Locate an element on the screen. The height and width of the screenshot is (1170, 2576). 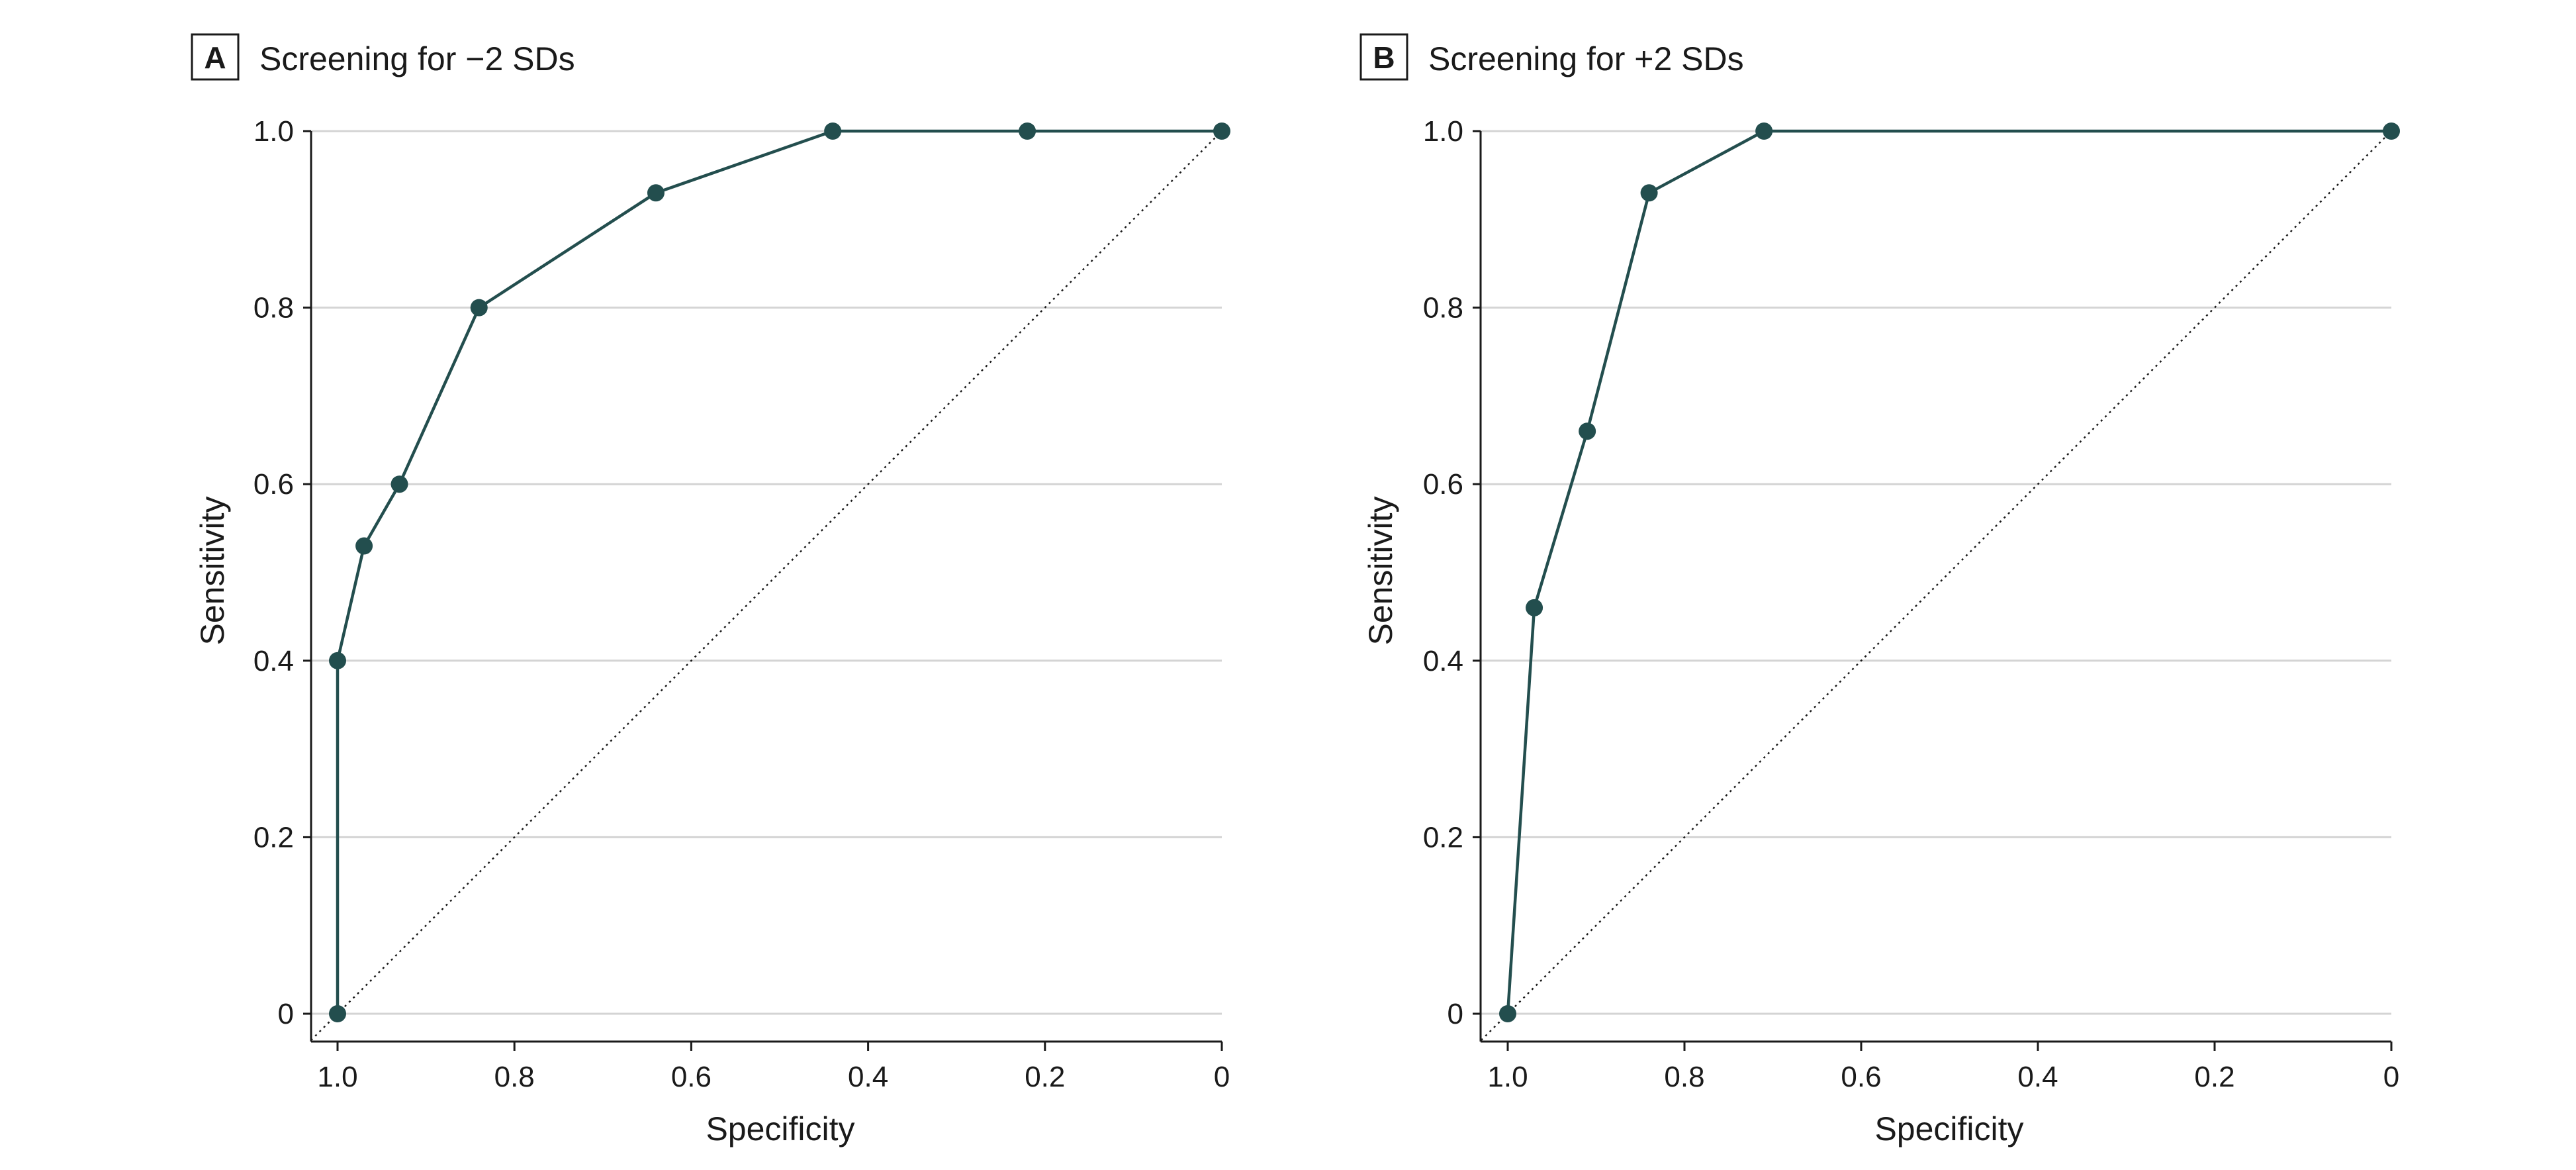
panel-a-x-tick-label: 1.0 is located at coordinates (337, 1077).